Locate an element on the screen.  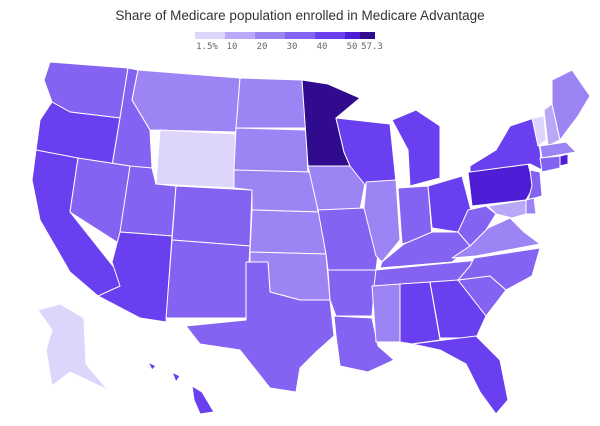
legend-tick-1.5: 1.5% is located at coordinates (207, 47).